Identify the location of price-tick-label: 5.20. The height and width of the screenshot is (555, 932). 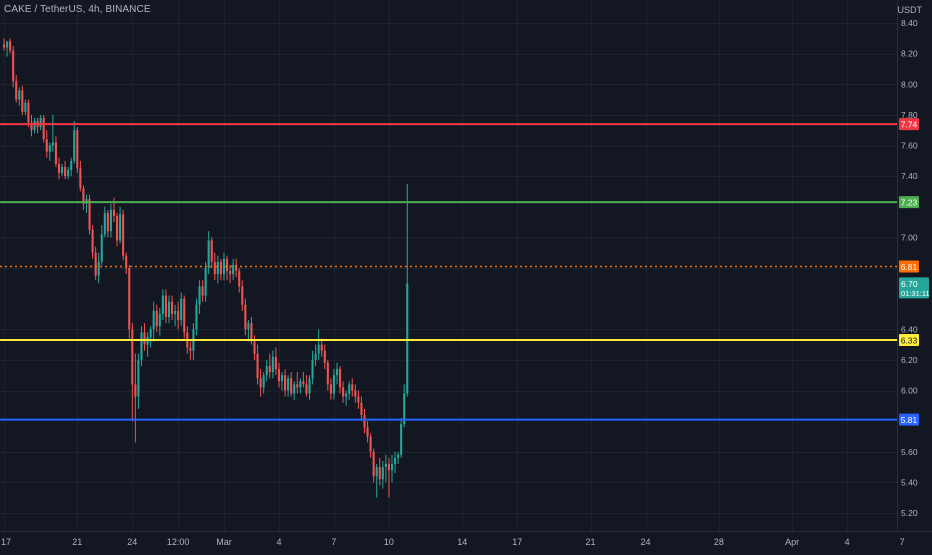
(909, 513).